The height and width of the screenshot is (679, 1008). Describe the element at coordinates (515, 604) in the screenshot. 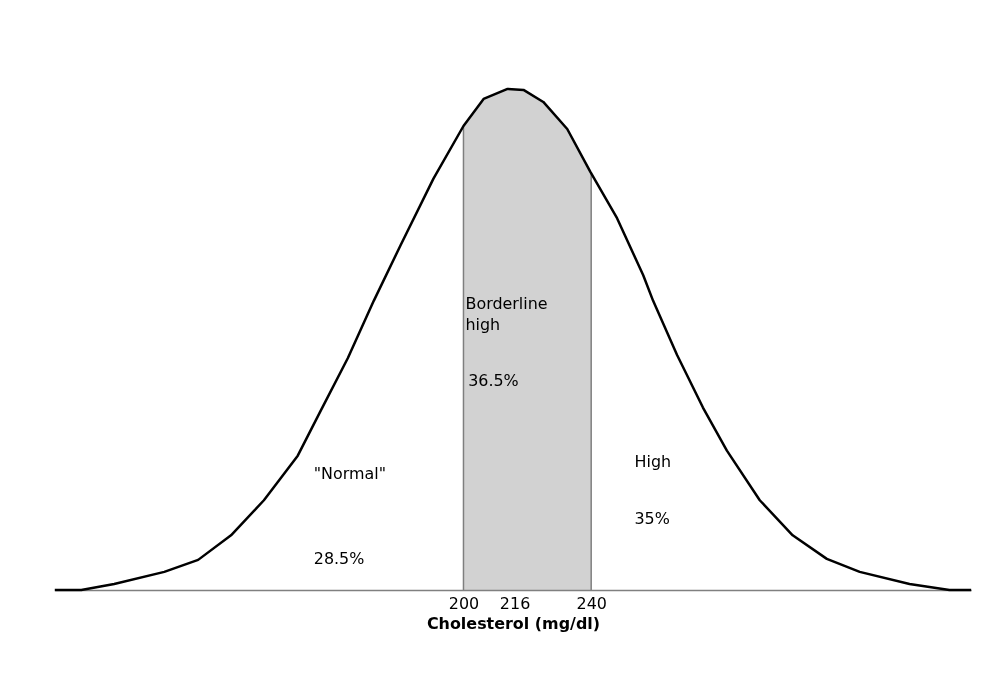

I see `x-tick-label: 216` at that location.